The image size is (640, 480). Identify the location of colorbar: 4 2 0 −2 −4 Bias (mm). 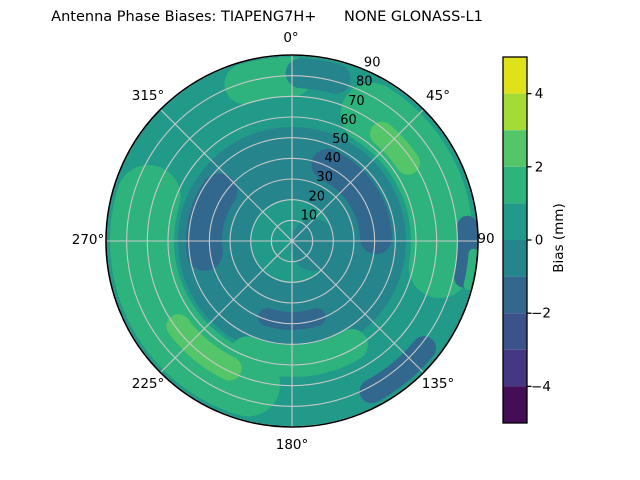
(534, 240).